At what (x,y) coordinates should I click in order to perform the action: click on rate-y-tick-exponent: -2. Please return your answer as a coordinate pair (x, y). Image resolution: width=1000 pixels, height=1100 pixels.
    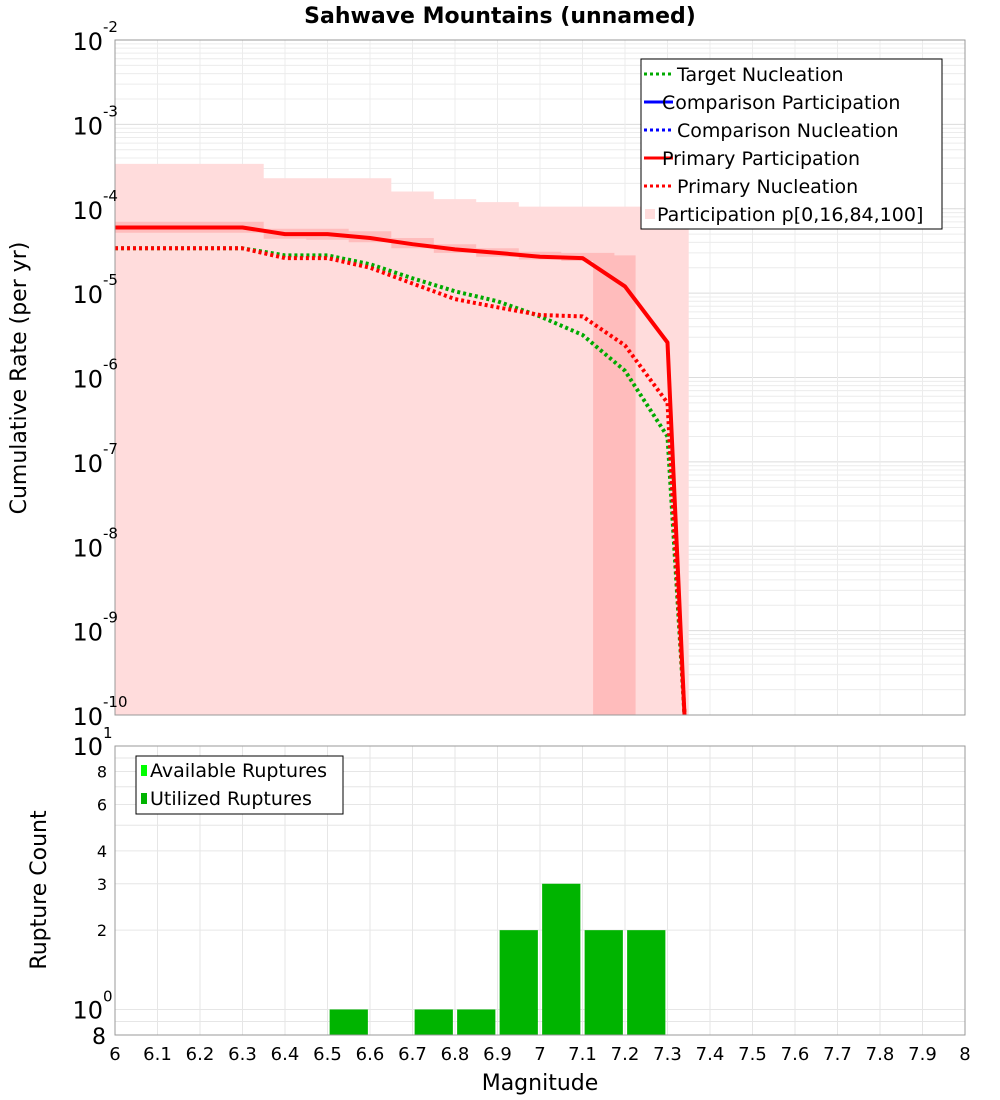
    Looking at the image, I should click on (110, 27).